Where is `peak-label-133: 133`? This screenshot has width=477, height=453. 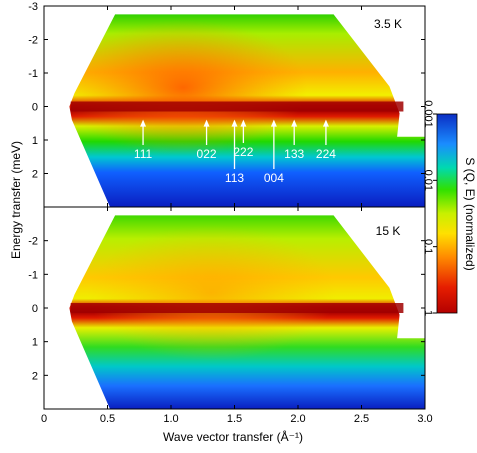 peak-label-133: 133 is located at coordinates (294, 154).